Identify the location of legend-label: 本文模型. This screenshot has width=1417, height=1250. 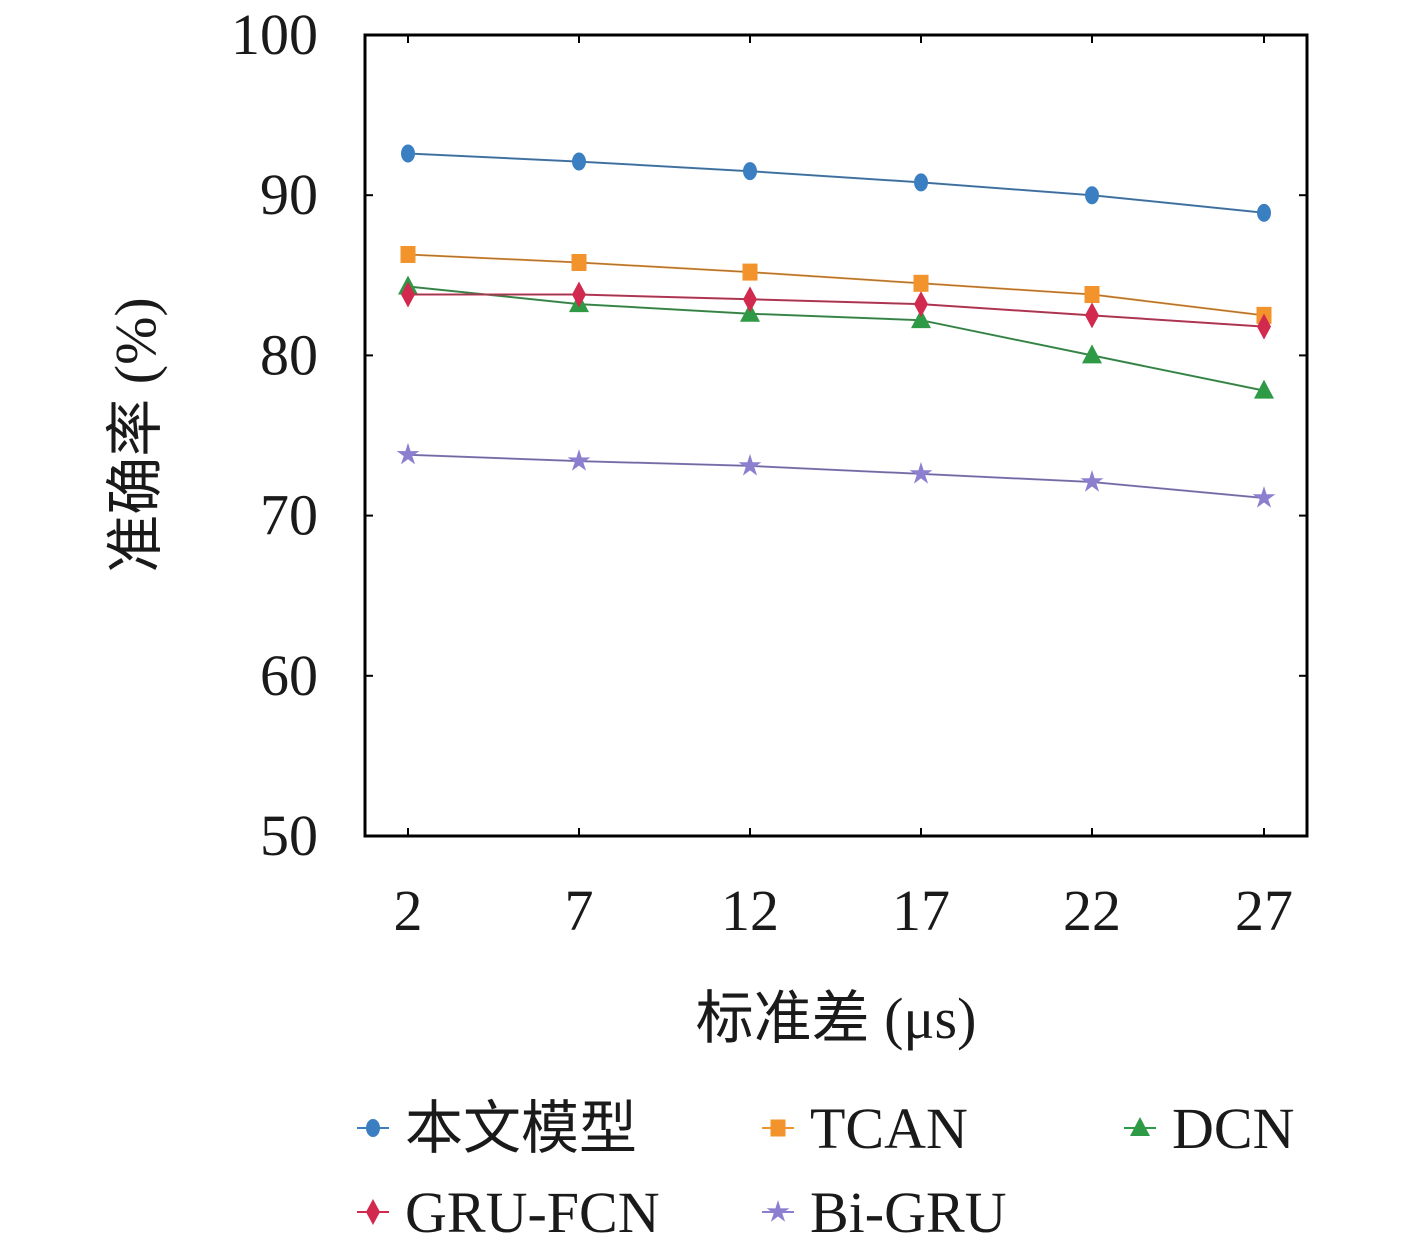
(521, 1128).